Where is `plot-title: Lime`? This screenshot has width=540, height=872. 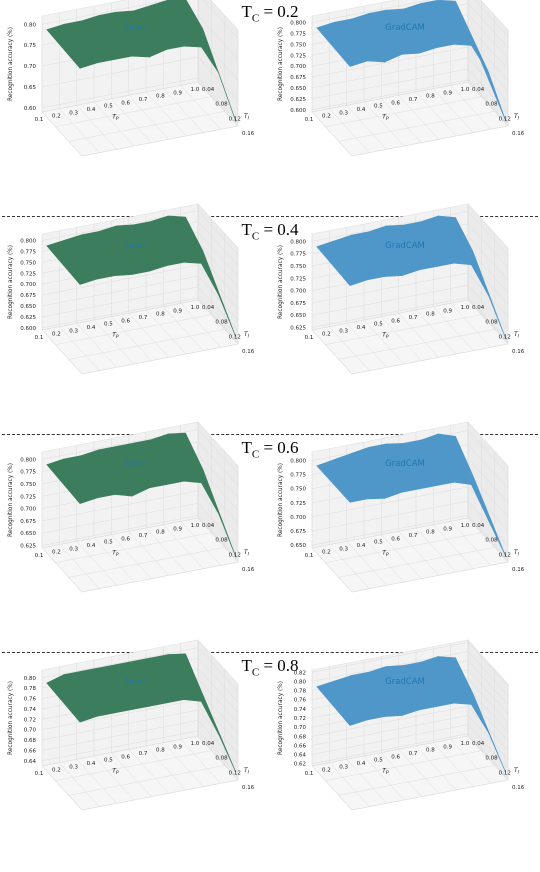 plot-title: Lime is located at coordinates (135, 682).